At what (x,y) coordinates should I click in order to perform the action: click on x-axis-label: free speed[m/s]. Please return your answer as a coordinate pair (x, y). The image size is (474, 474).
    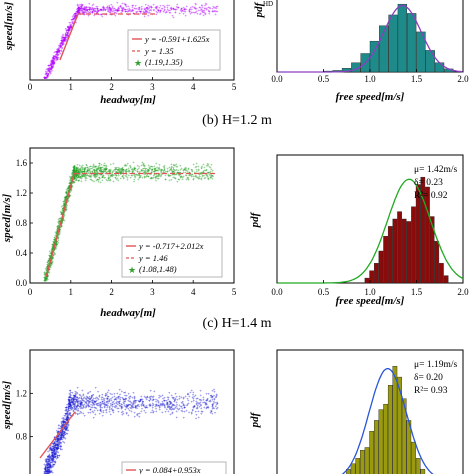
    Looking at the image, I should click on (370, 301).